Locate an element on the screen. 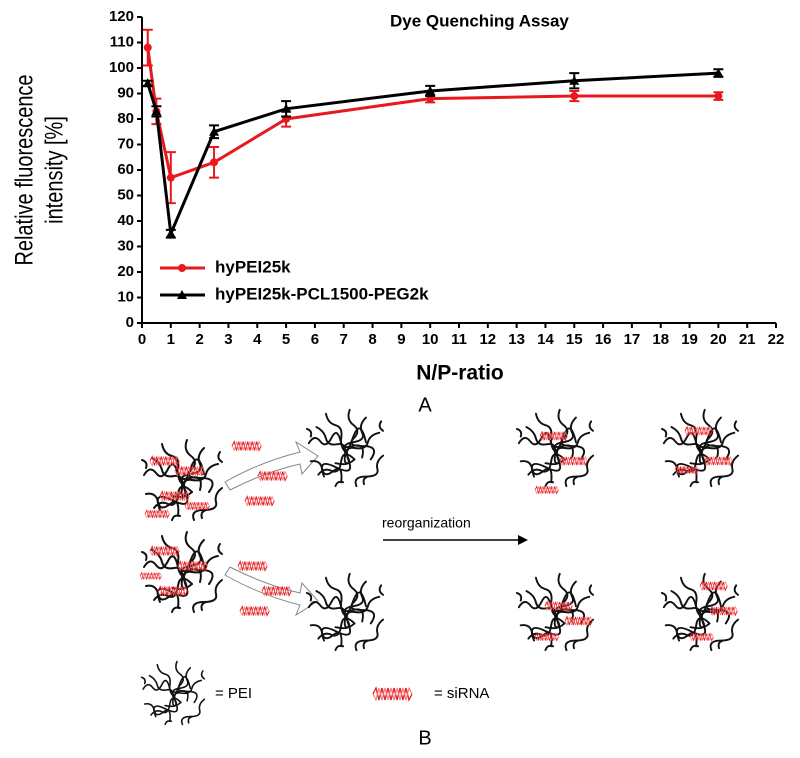 The image size is (800, 758). y-tick-label: 20 is located at coordinates (125, 271).